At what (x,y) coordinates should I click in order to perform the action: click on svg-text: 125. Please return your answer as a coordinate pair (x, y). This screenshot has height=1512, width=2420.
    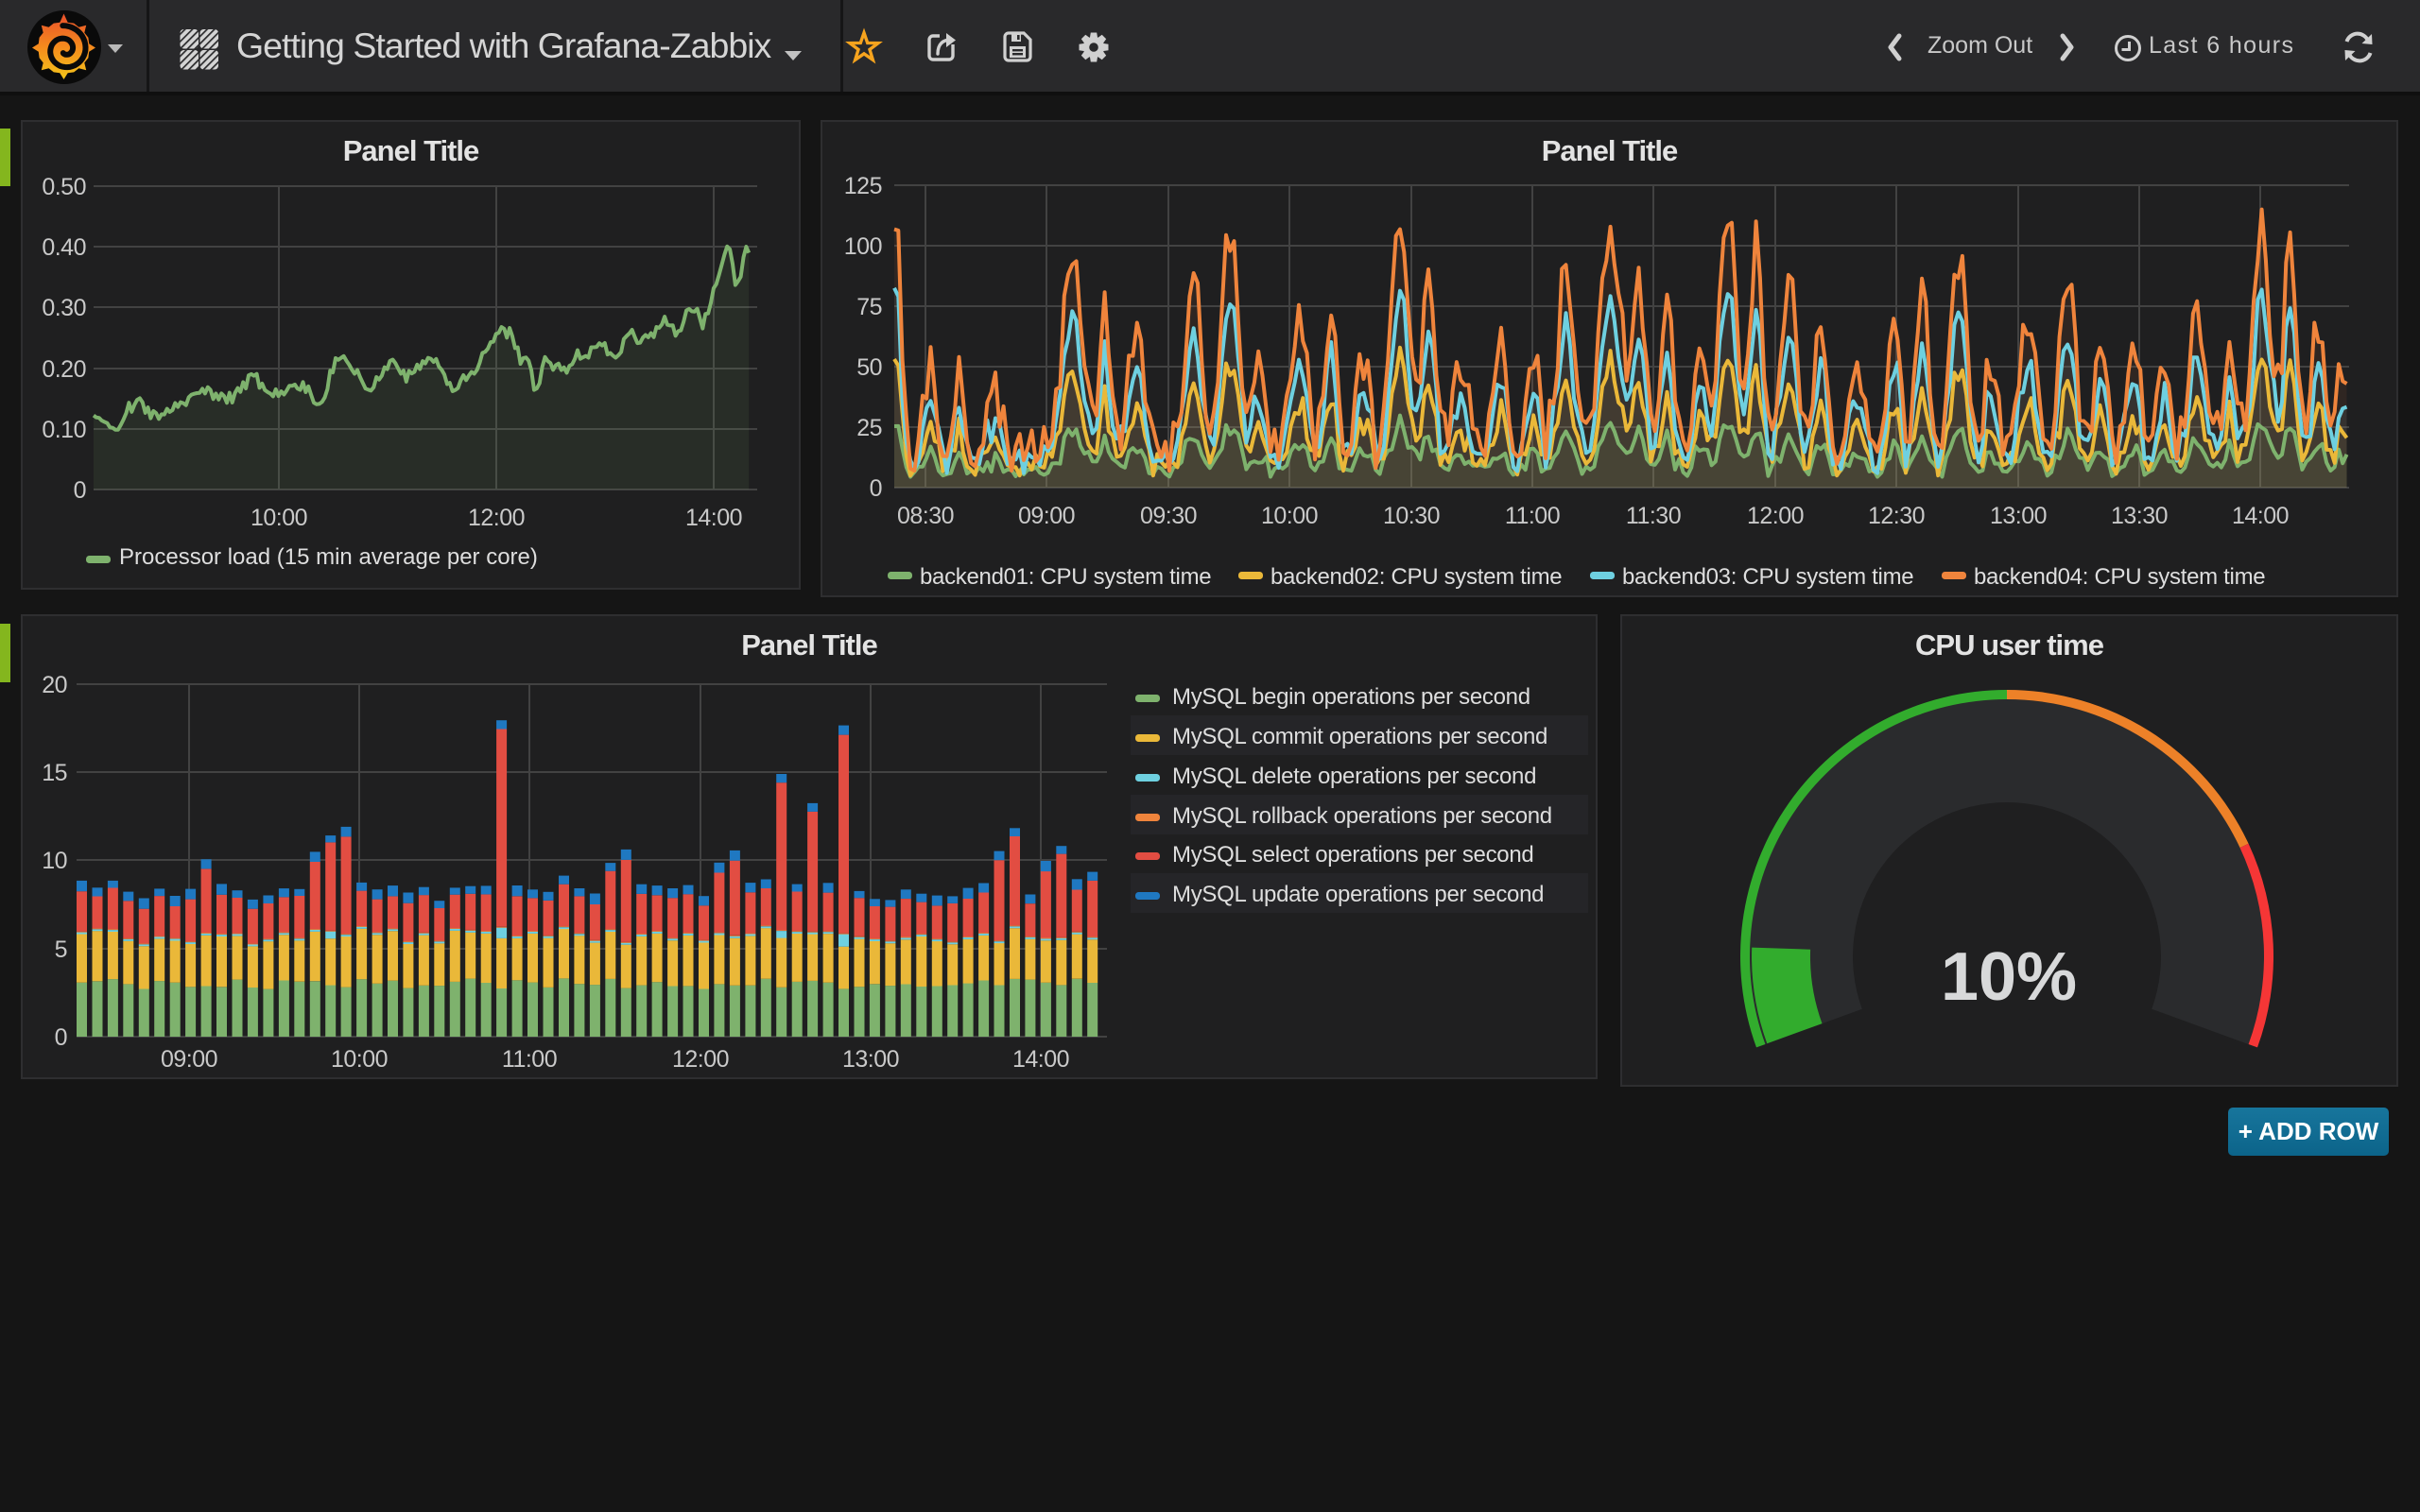
    Looking at the image, I should click on (863, 186).